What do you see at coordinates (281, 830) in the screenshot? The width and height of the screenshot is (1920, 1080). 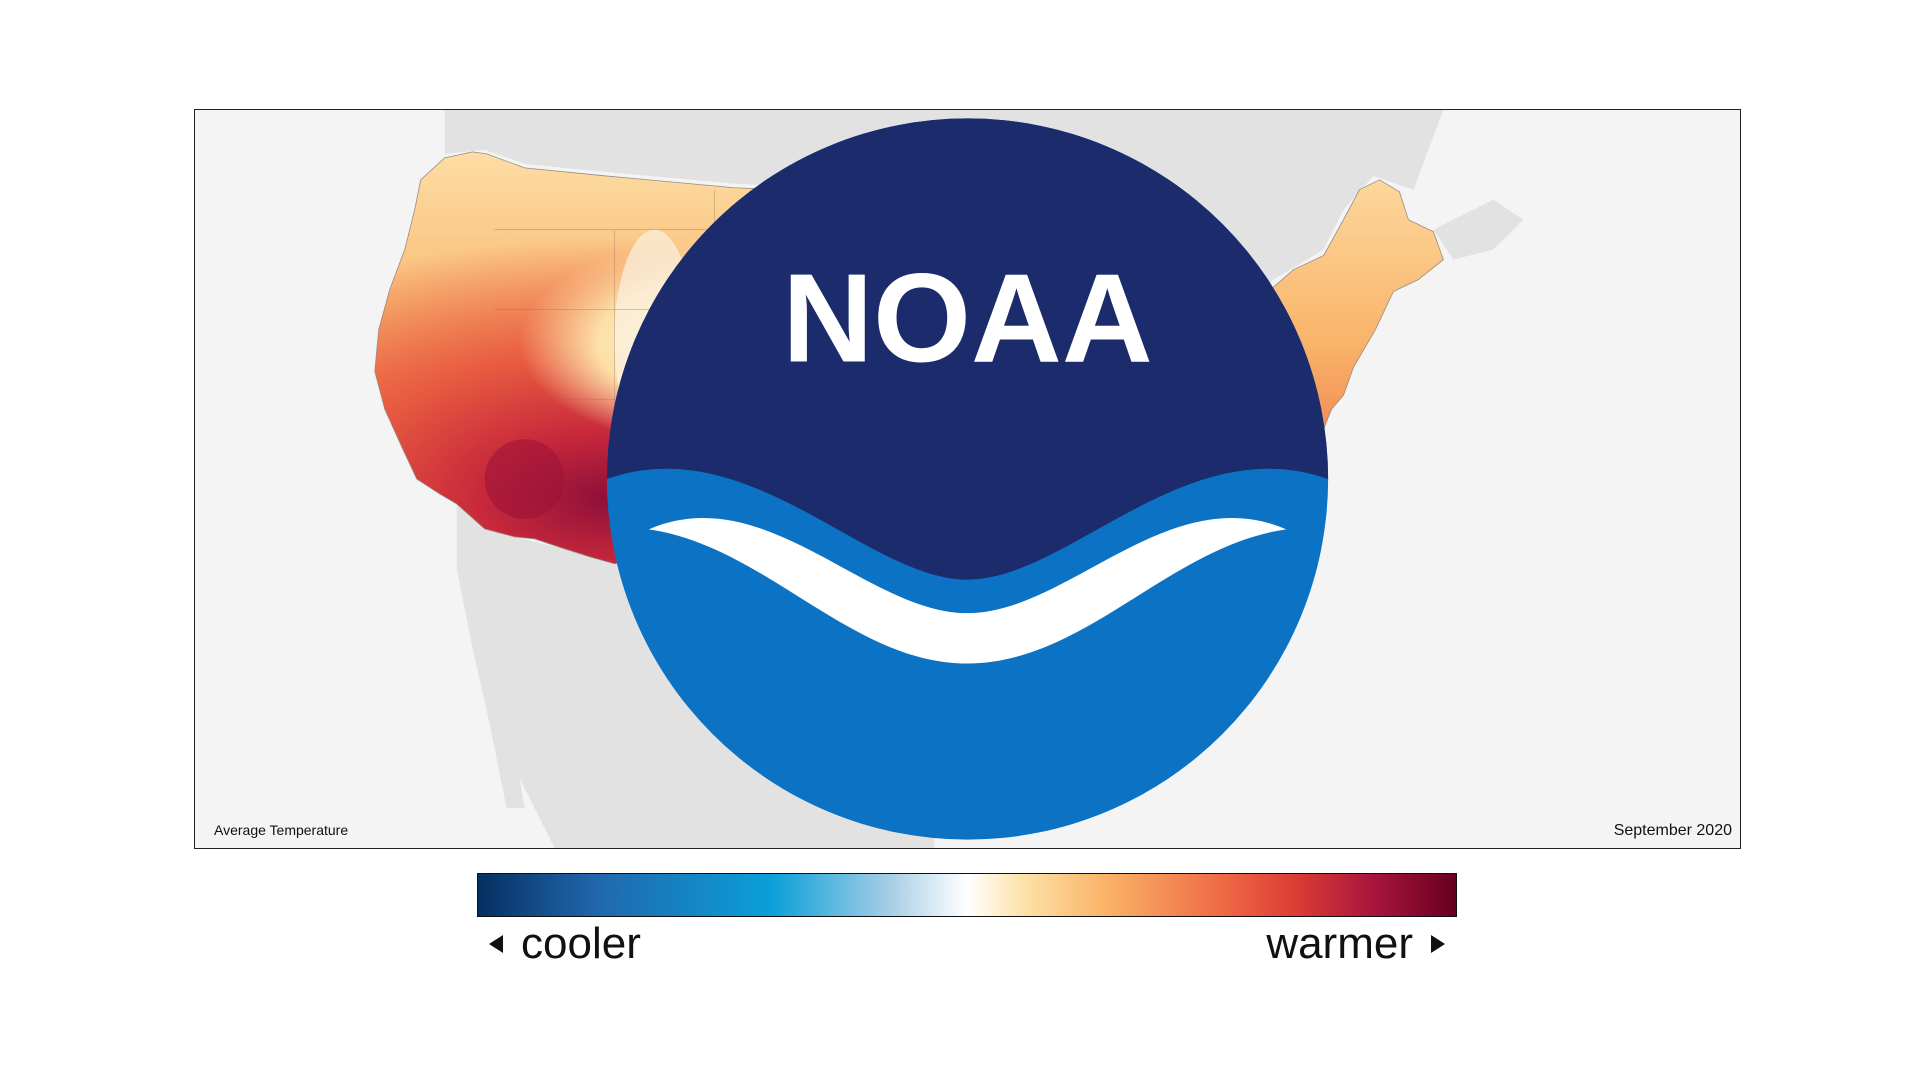 I see `map-caption: Average Temperature` at bounding box center [281, 830].